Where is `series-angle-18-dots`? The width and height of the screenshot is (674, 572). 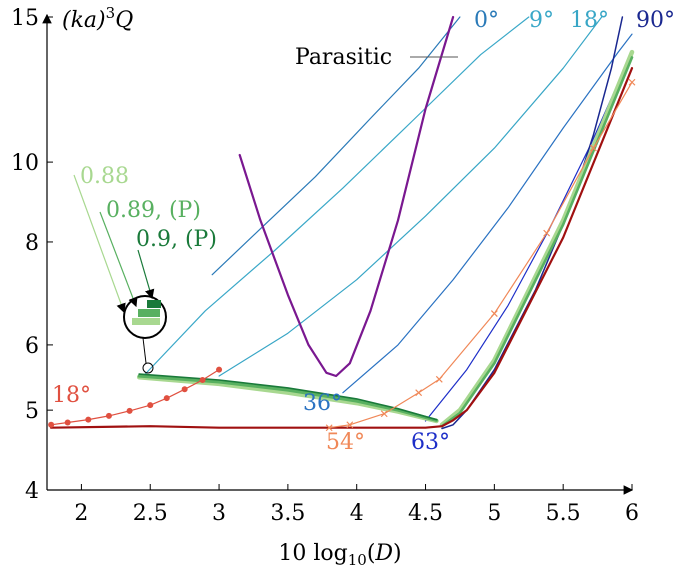 series-angle-18-dots is located at coordinates (135, 397).